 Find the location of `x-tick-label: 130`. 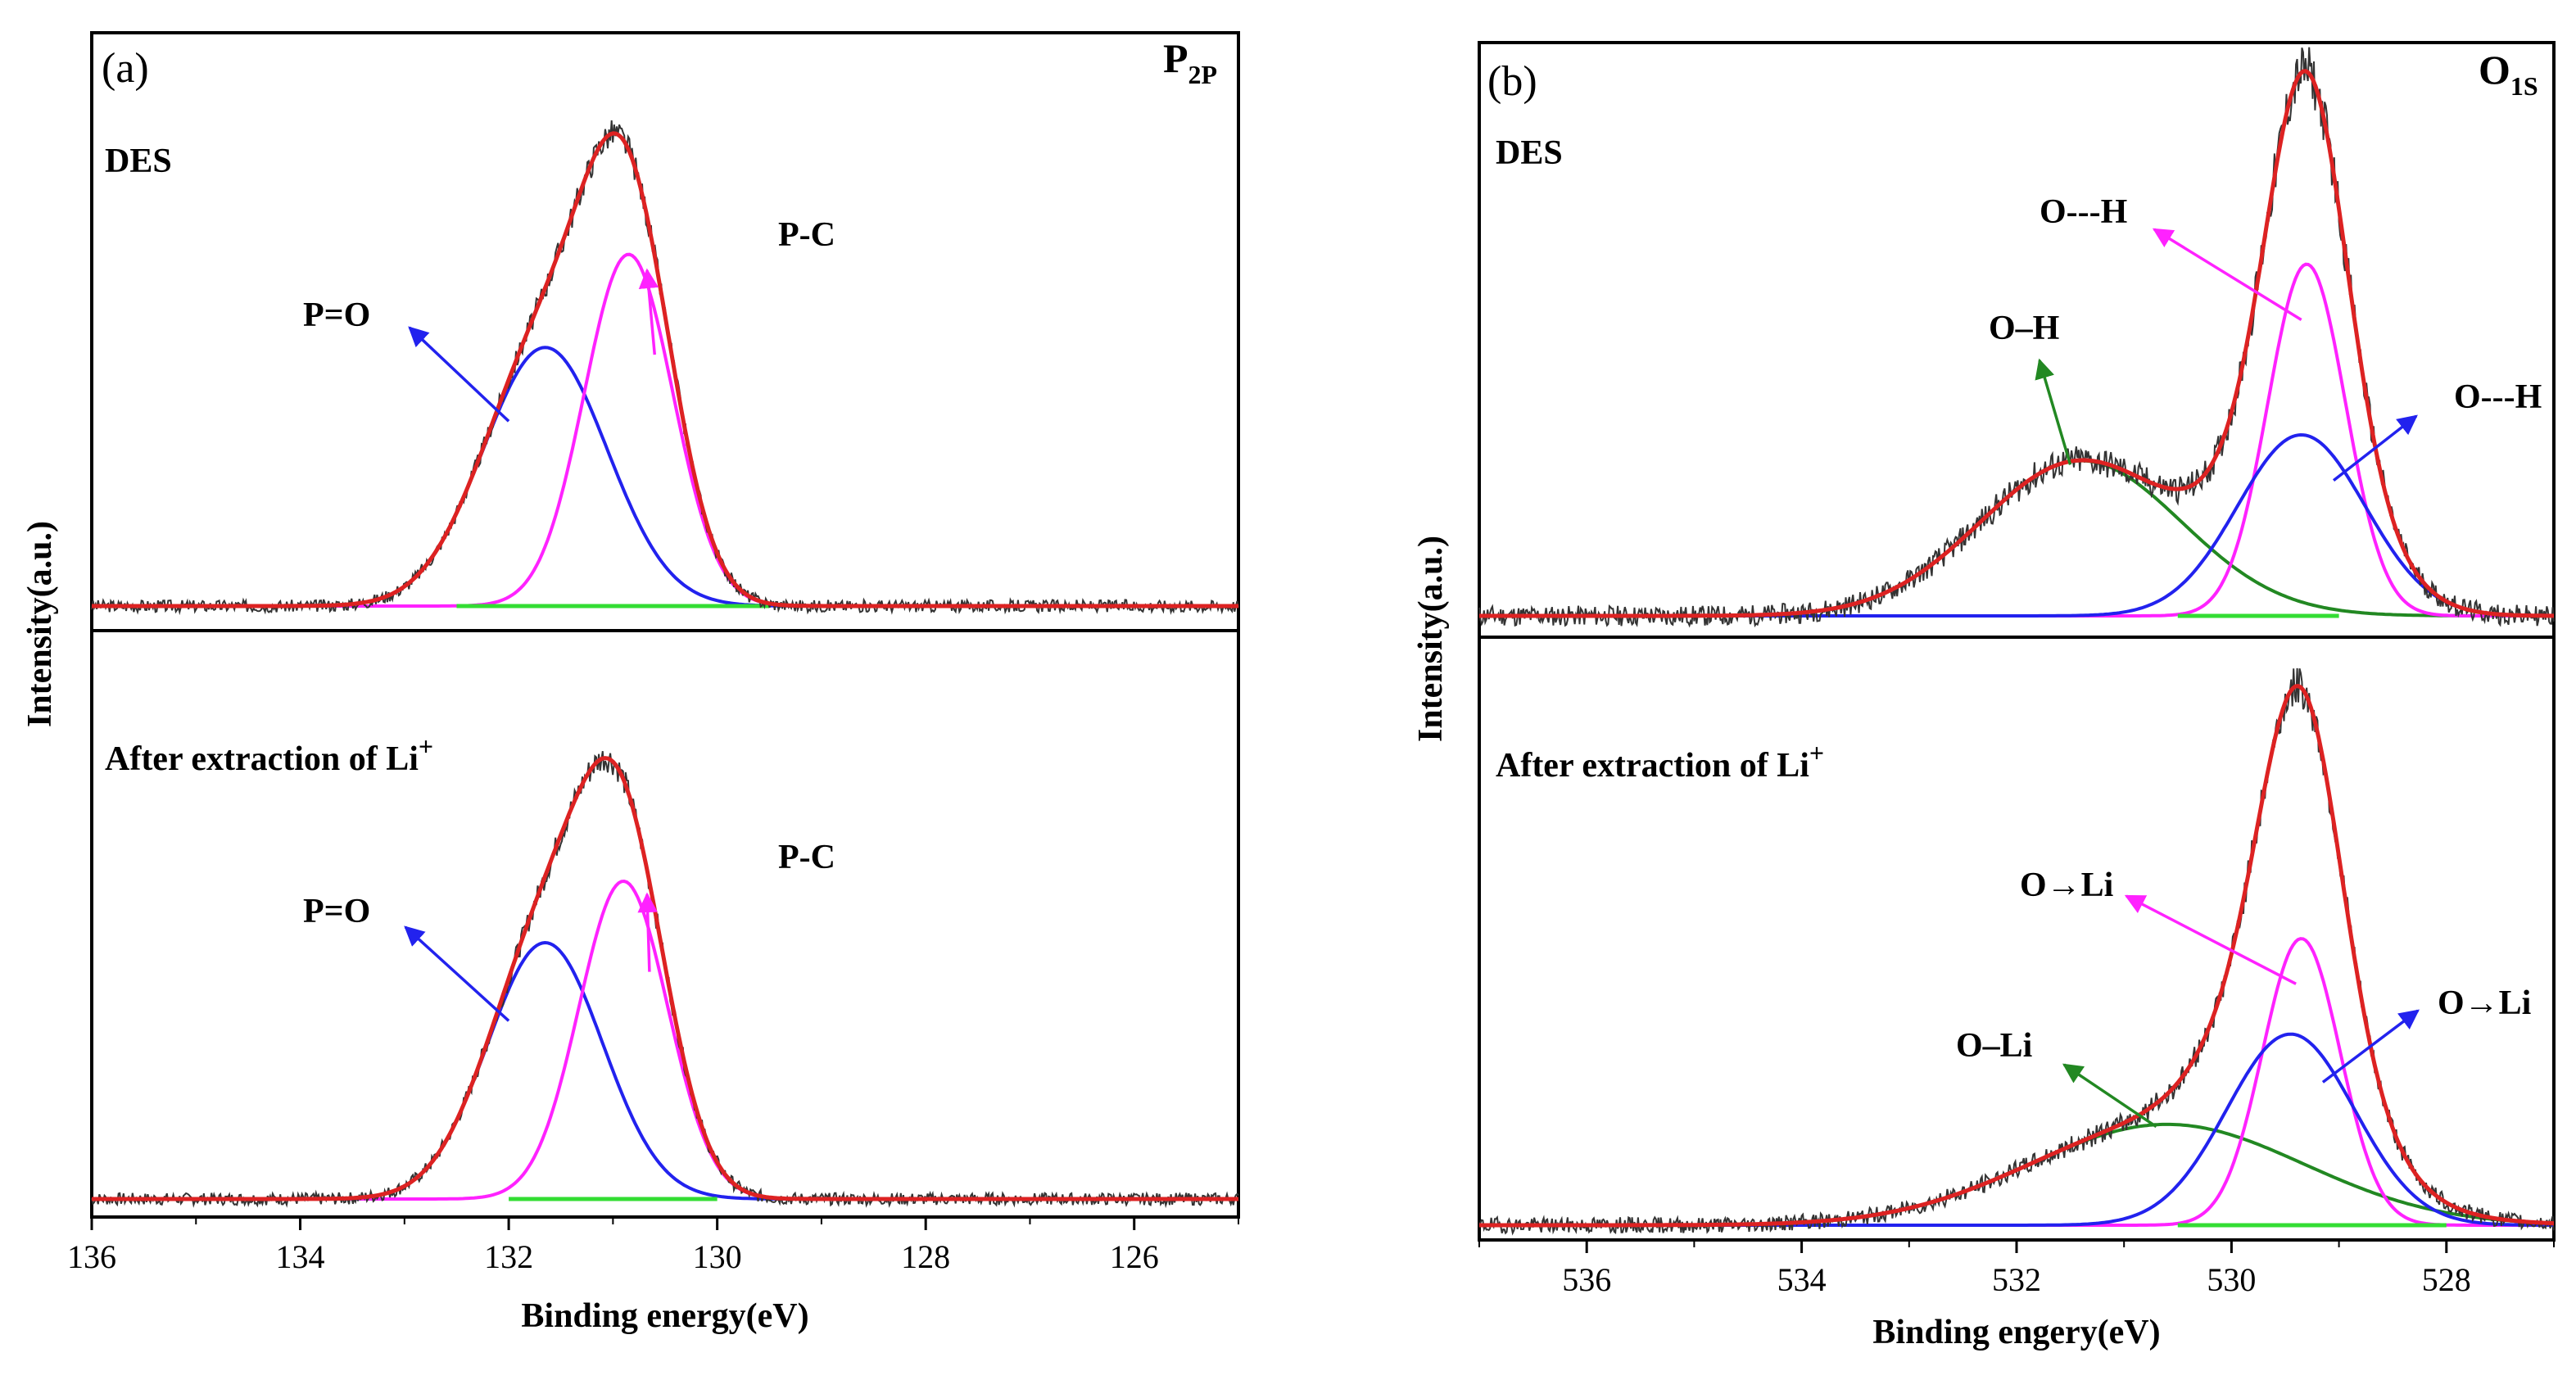

x-tick-label: 130 is located at coordinates (717, 1256).